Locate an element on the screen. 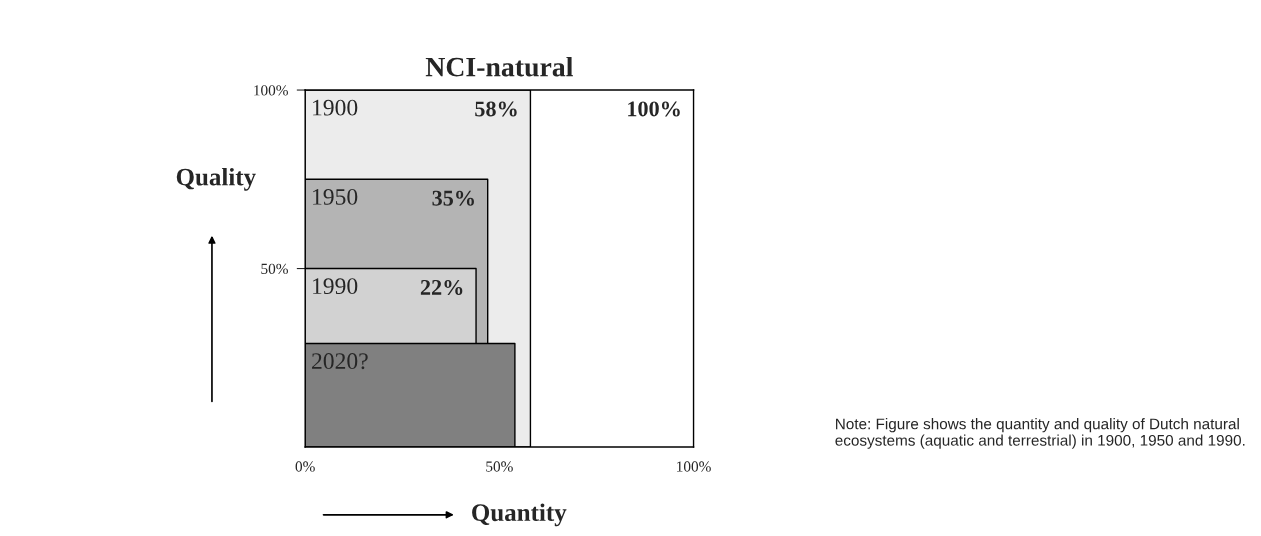 The width and height of the screenshot is (1261, 536). series-label: 1950 is located at coordinates (335, 196).